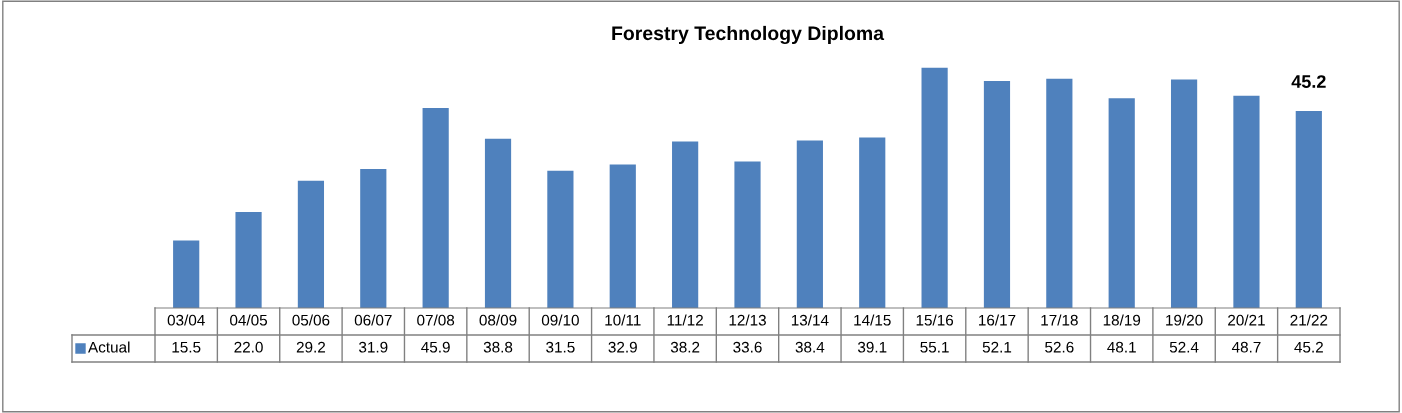 The height and width of the screenshot is (413, 1402). Describe the element at coordinates (1308, 81) in the screenshot. I see `annotation: 45.2` at that location.